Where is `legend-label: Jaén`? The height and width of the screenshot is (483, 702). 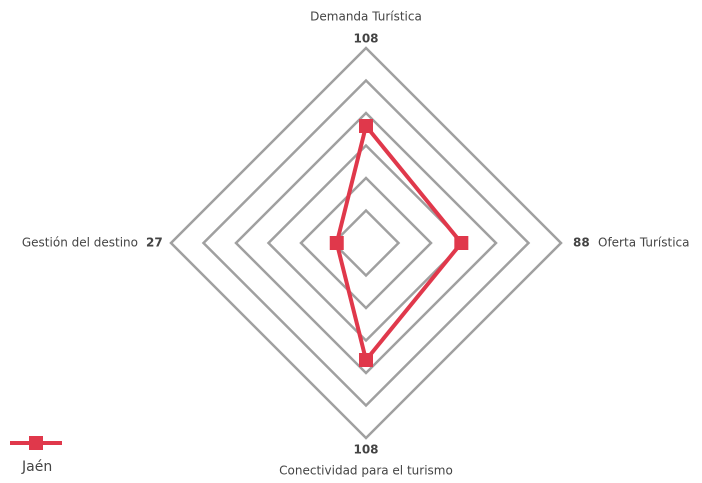
legend-label: Jaén is located at coordinates (36, 467).